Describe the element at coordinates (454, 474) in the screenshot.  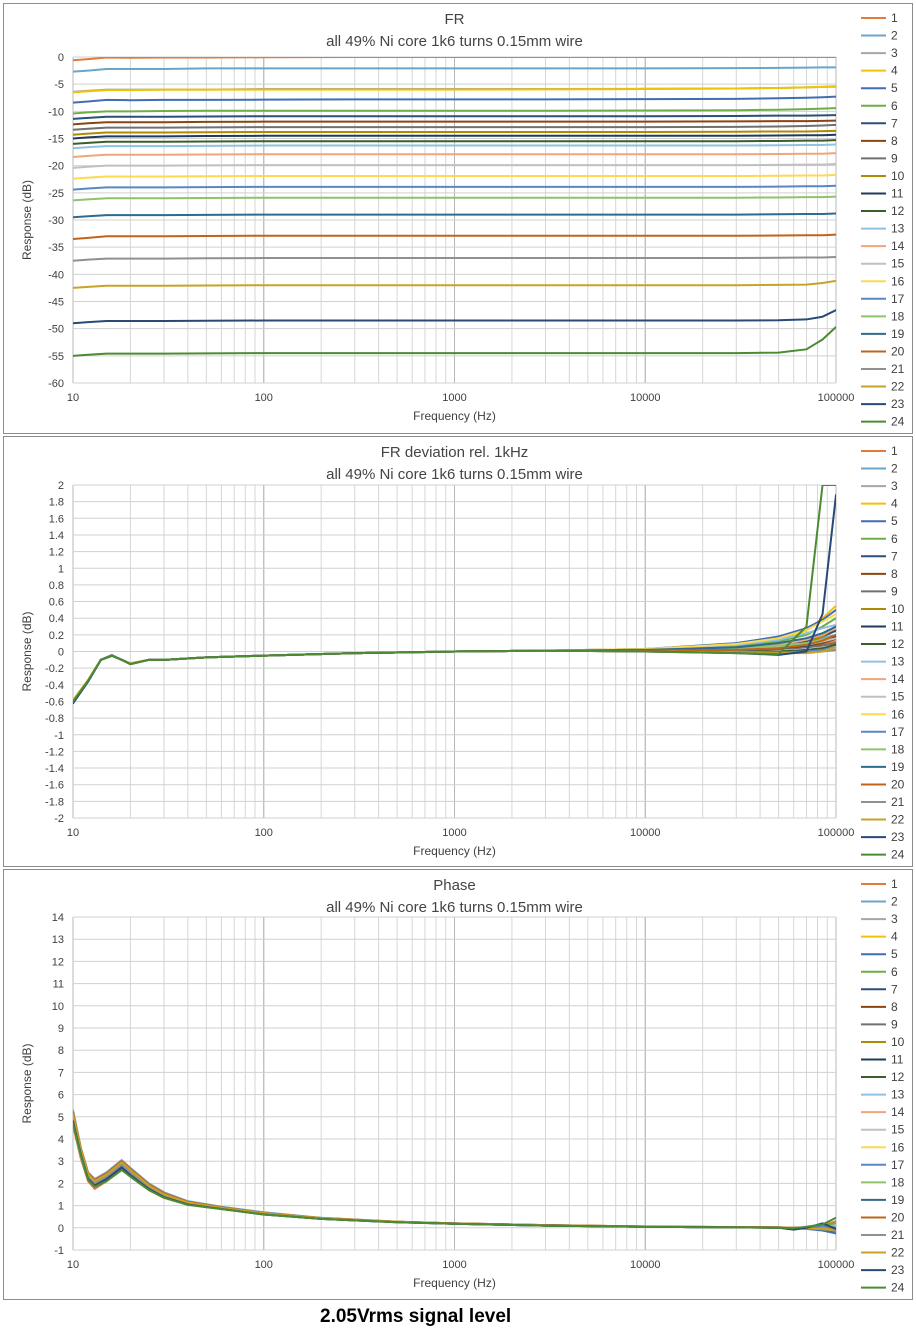
I see `chart-subtitle: all 49% Ni core 1k6 turns 0.15mm wire` at that location.